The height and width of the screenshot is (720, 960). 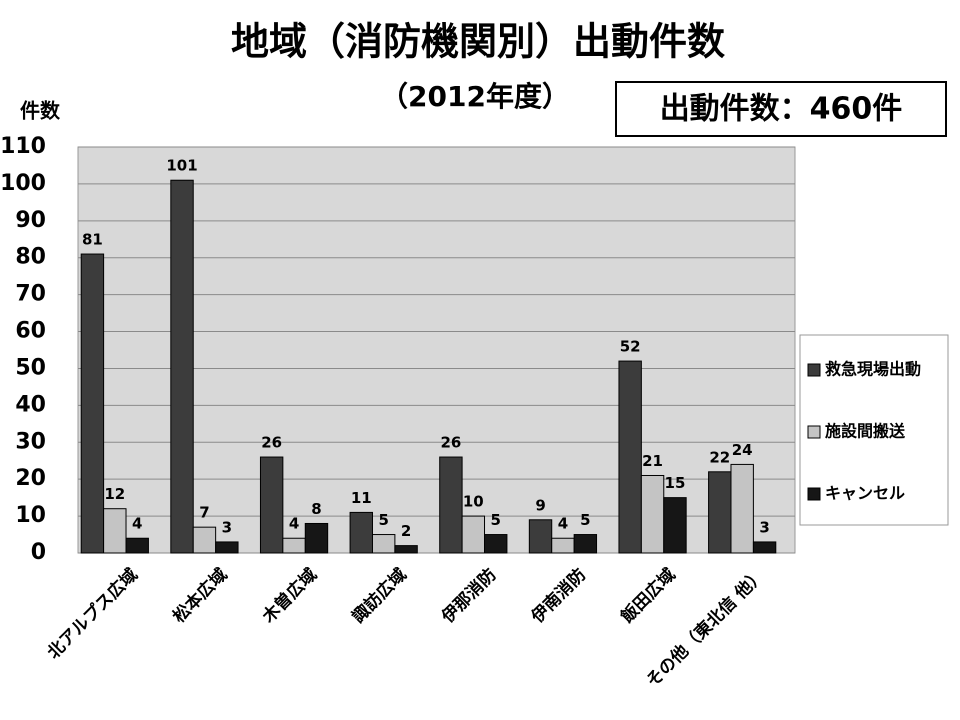 What do you see at coordinates (30, 294) in the screenshot?
I see `y-tick-label: 70` at bounding box center [30, 294].